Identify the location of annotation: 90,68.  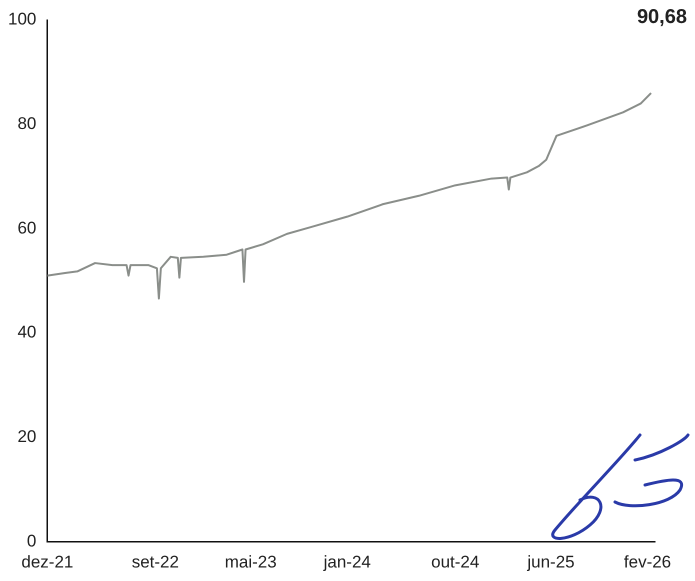
(661, 17).